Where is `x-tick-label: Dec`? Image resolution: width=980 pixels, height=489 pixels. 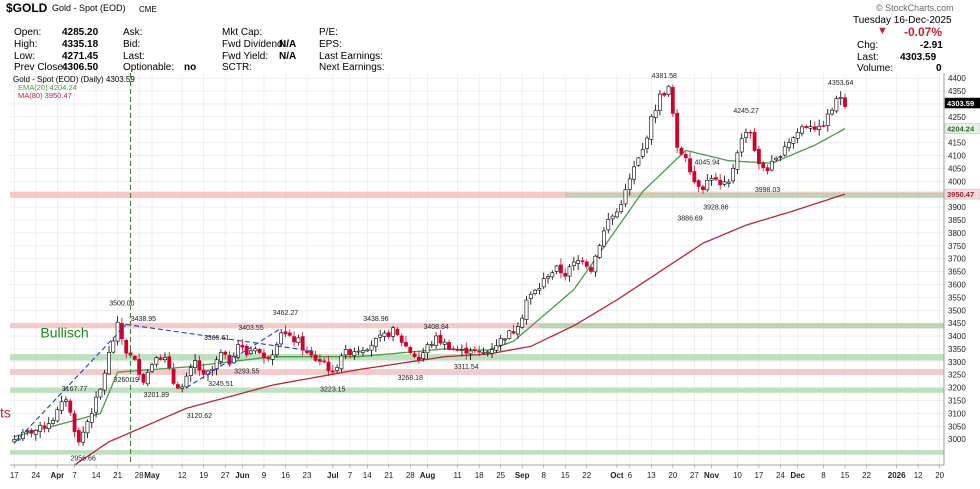
x-tick-label: Dec is located at coordinates (797, 475).